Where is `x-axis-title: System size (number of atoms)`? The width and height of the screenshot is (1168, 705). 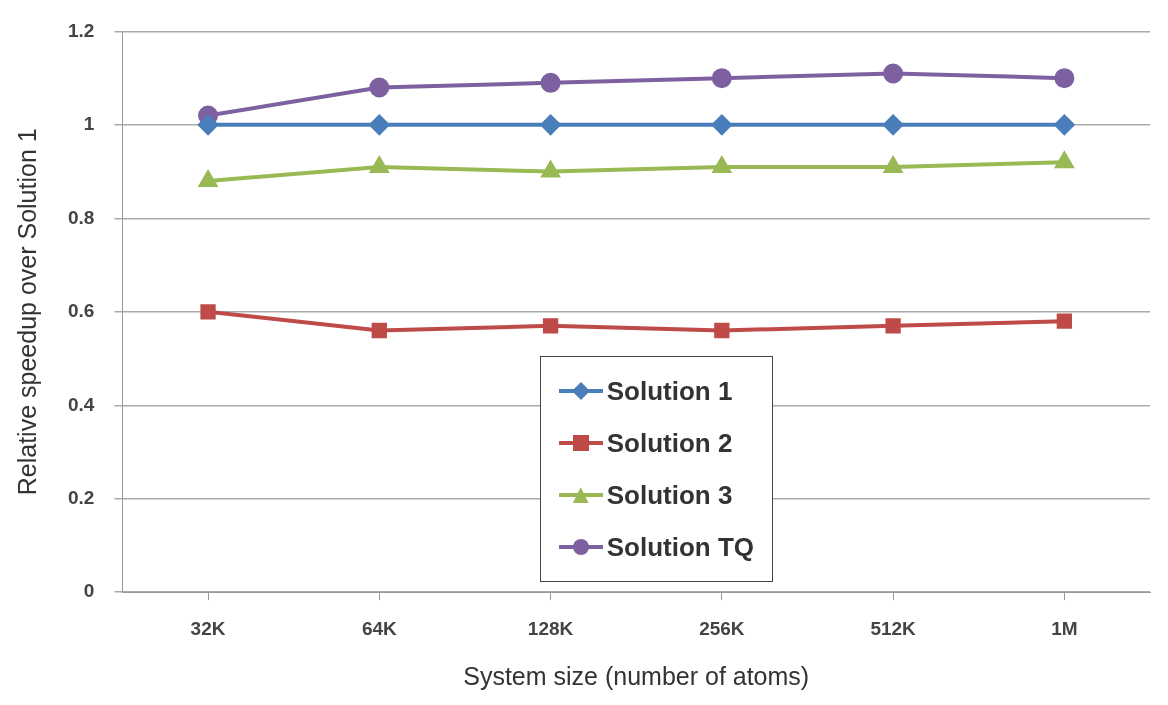 x-axis-title: System size (number of atoms) is located at coordinates (636, 675).